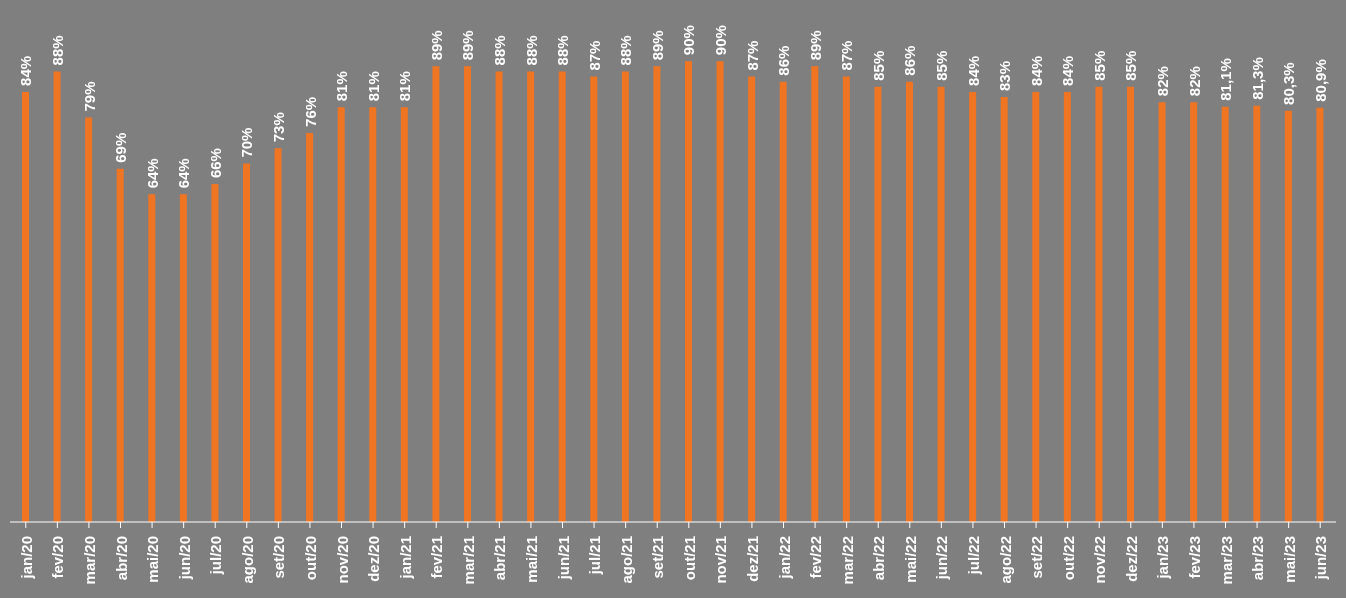  What do you see at coordinates (1320, 80) in the screenshot?
I see `data-label: 80,9%` at bounding box center [1320, 80].